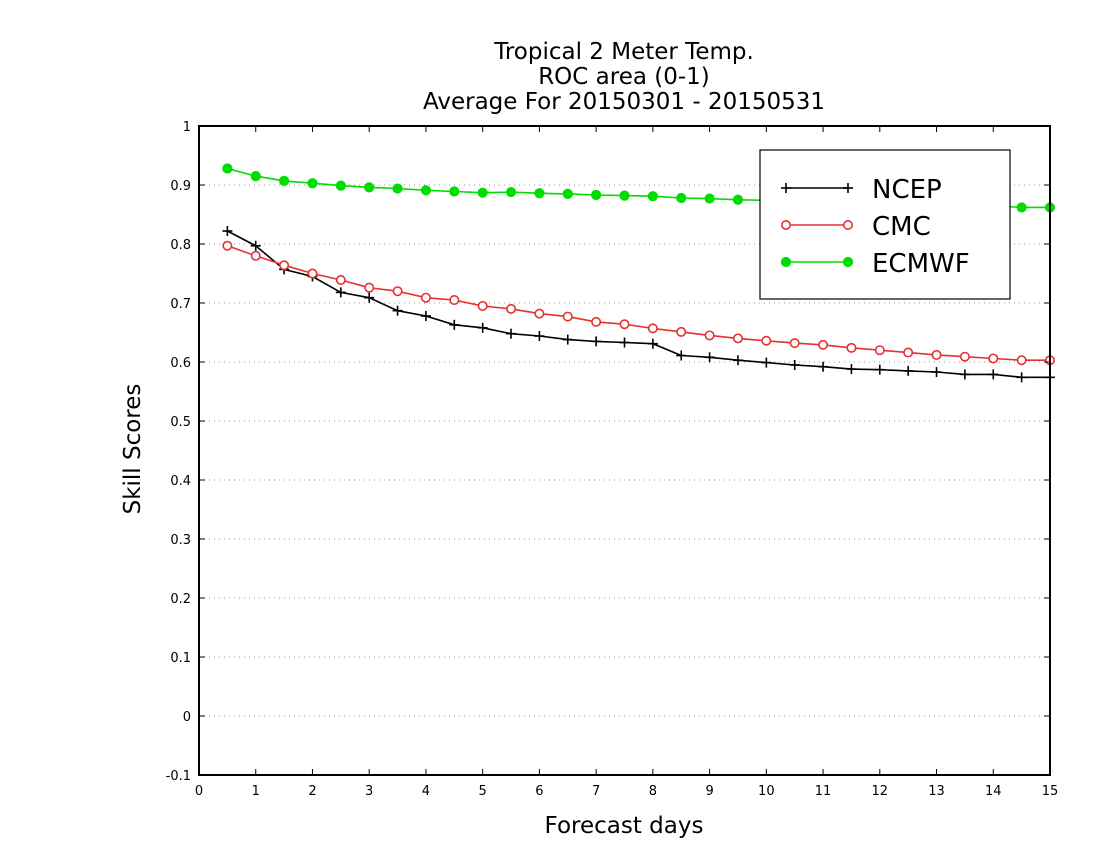 This screenshot has height=850, width=1100. I want to click on y-tick-label: 0.2, so click(180, 599).